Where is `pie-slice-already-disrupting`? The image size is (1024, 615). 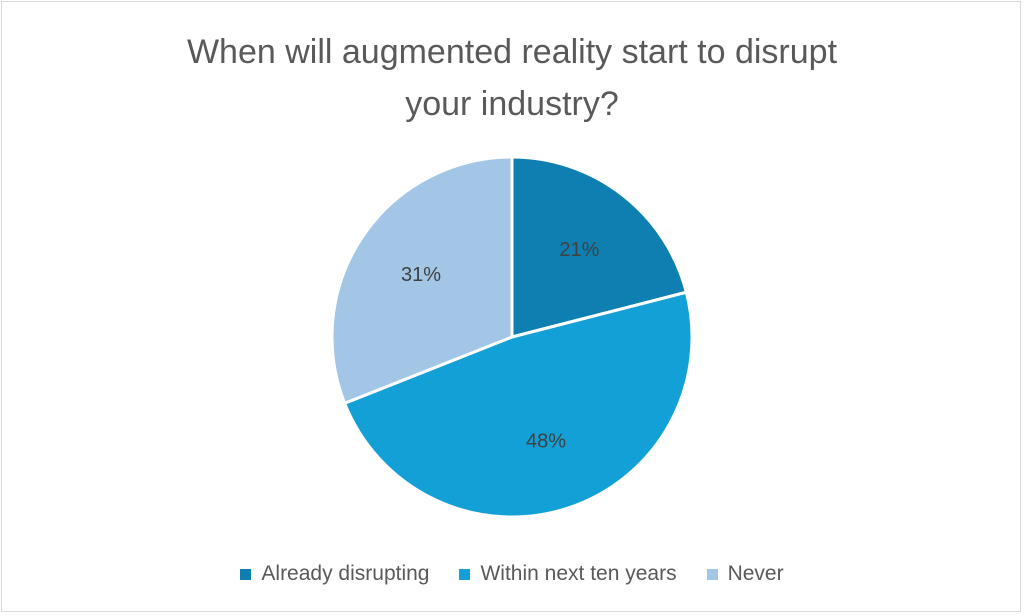 pie-slice-already-disrupting is located at coordinates (599, 247).